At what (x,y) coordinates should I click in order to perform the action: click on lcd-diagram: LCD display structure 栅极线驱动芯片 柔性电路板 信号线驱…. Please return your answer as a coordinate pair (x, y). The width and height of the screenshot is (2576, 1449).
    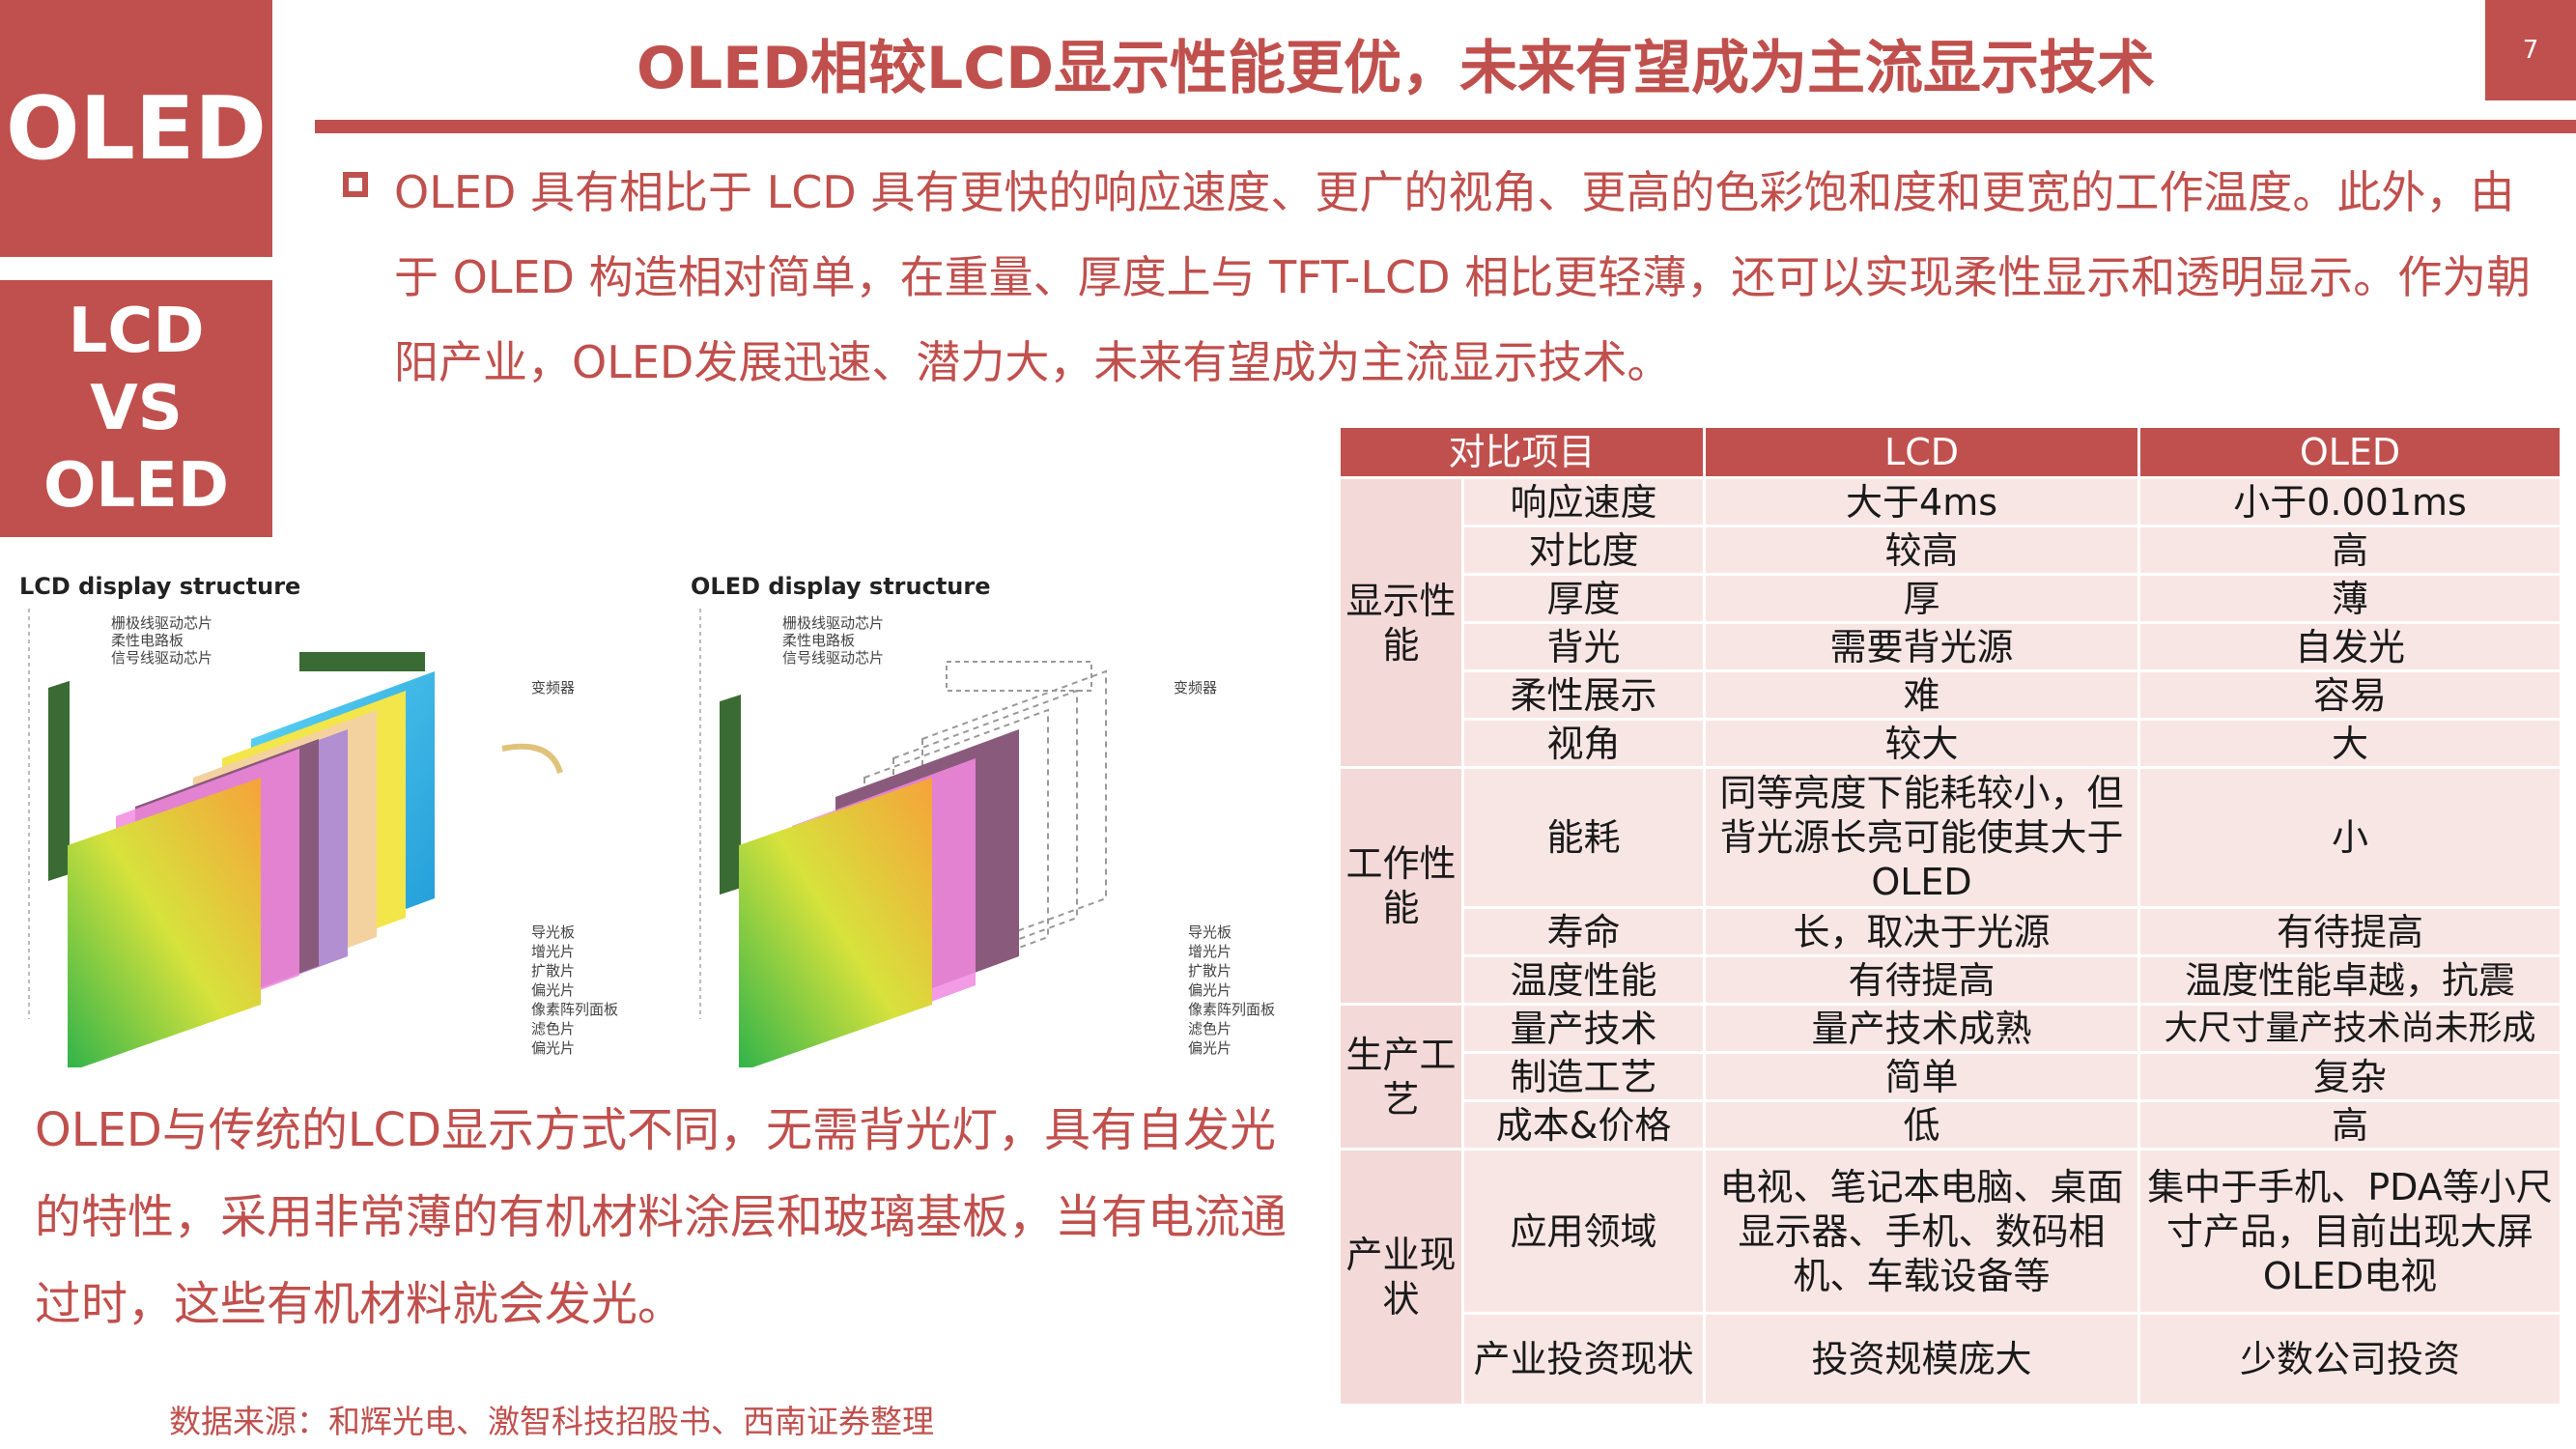
    Looking at the image, I should click on (318, 820).